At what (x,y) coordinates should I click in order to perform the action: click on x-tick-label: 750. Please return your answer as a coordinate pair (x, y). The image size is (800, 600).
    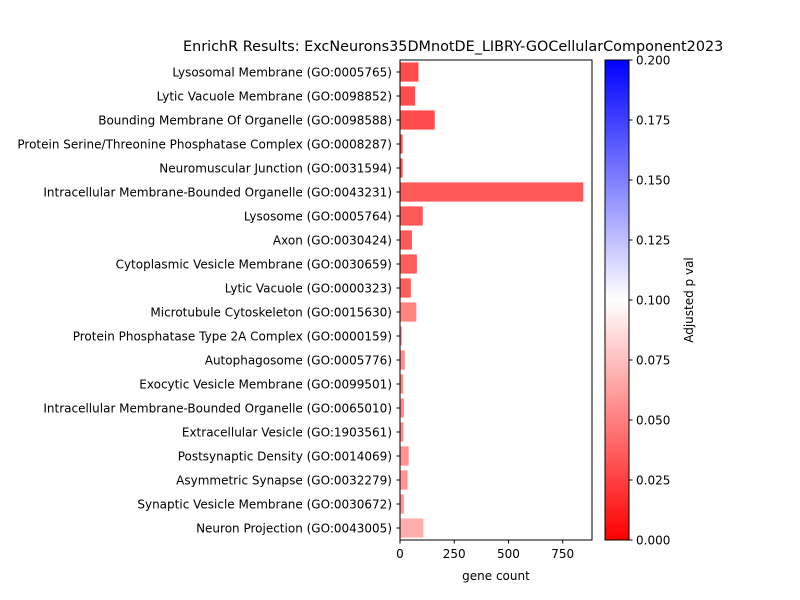
    Looking at the image, I should click on (562, 554).